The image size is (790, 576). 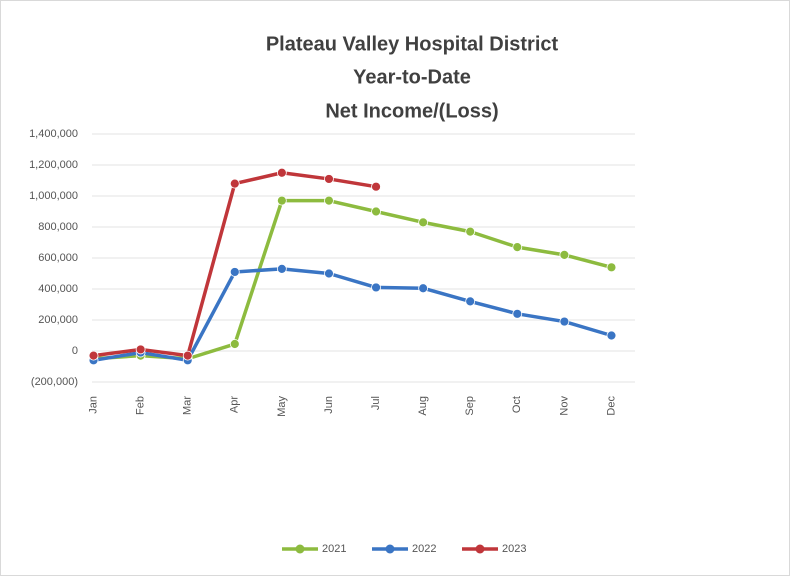 What do you see at coordinates (611, 406) in the screenshot?
I see `x-tick-label: Dec` at bounding box center [611, 406].